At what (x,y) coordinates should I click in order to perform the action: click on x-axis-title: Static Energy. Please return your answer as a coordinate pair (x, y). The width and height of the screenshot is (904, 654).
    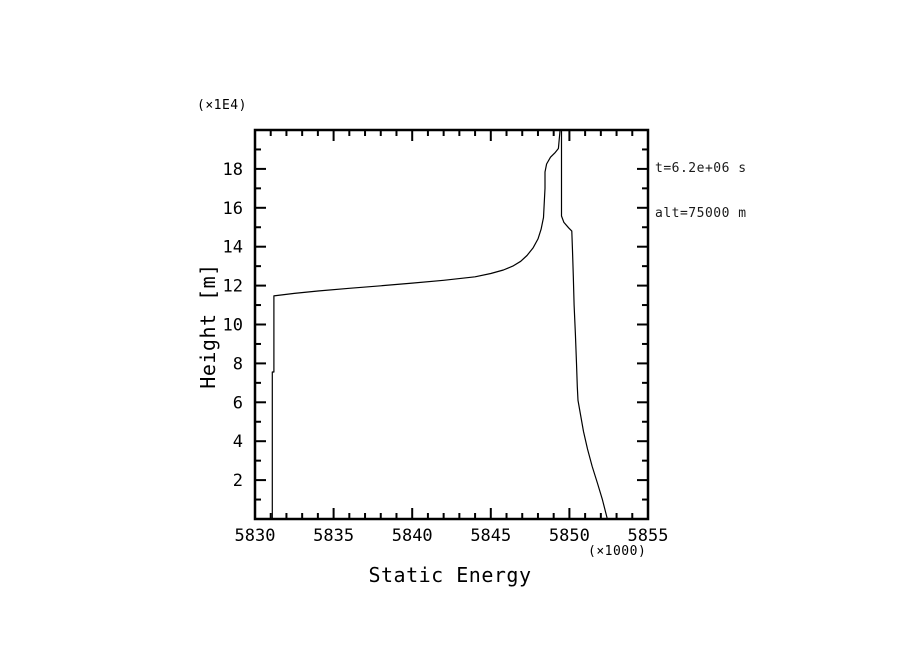
    Looking at the image, I should click on (450, 575).